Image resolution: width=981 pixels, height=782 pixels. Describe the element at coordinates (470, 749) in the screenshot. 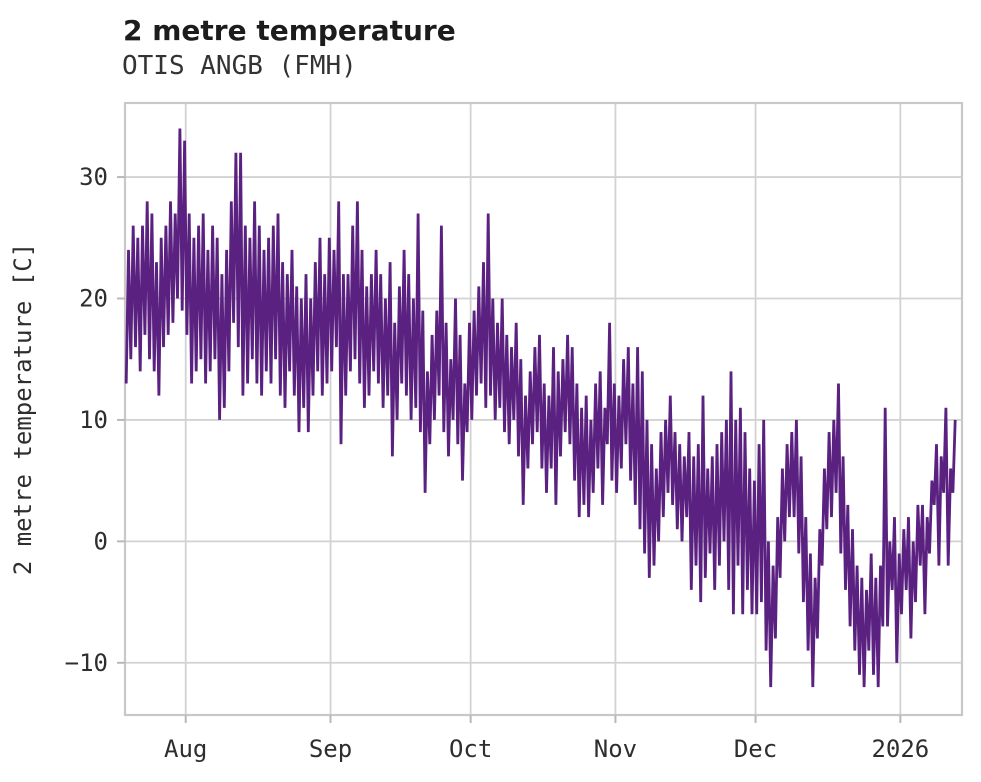

I see `x-tick-label: Oct` at that location.